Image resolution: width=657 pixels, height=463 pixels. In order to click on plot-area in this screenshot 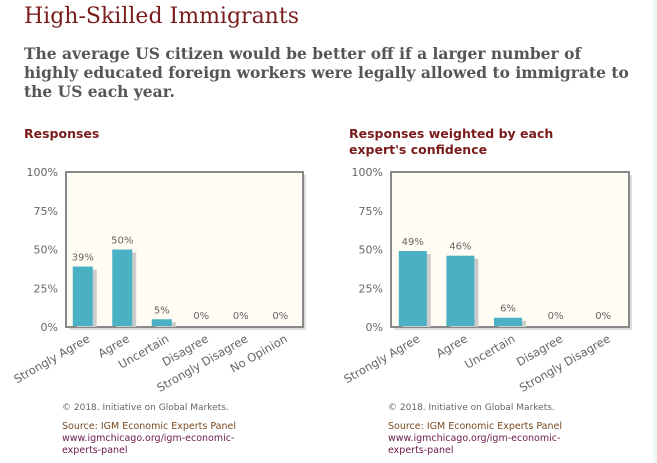, I will do `click(184, 249)`.